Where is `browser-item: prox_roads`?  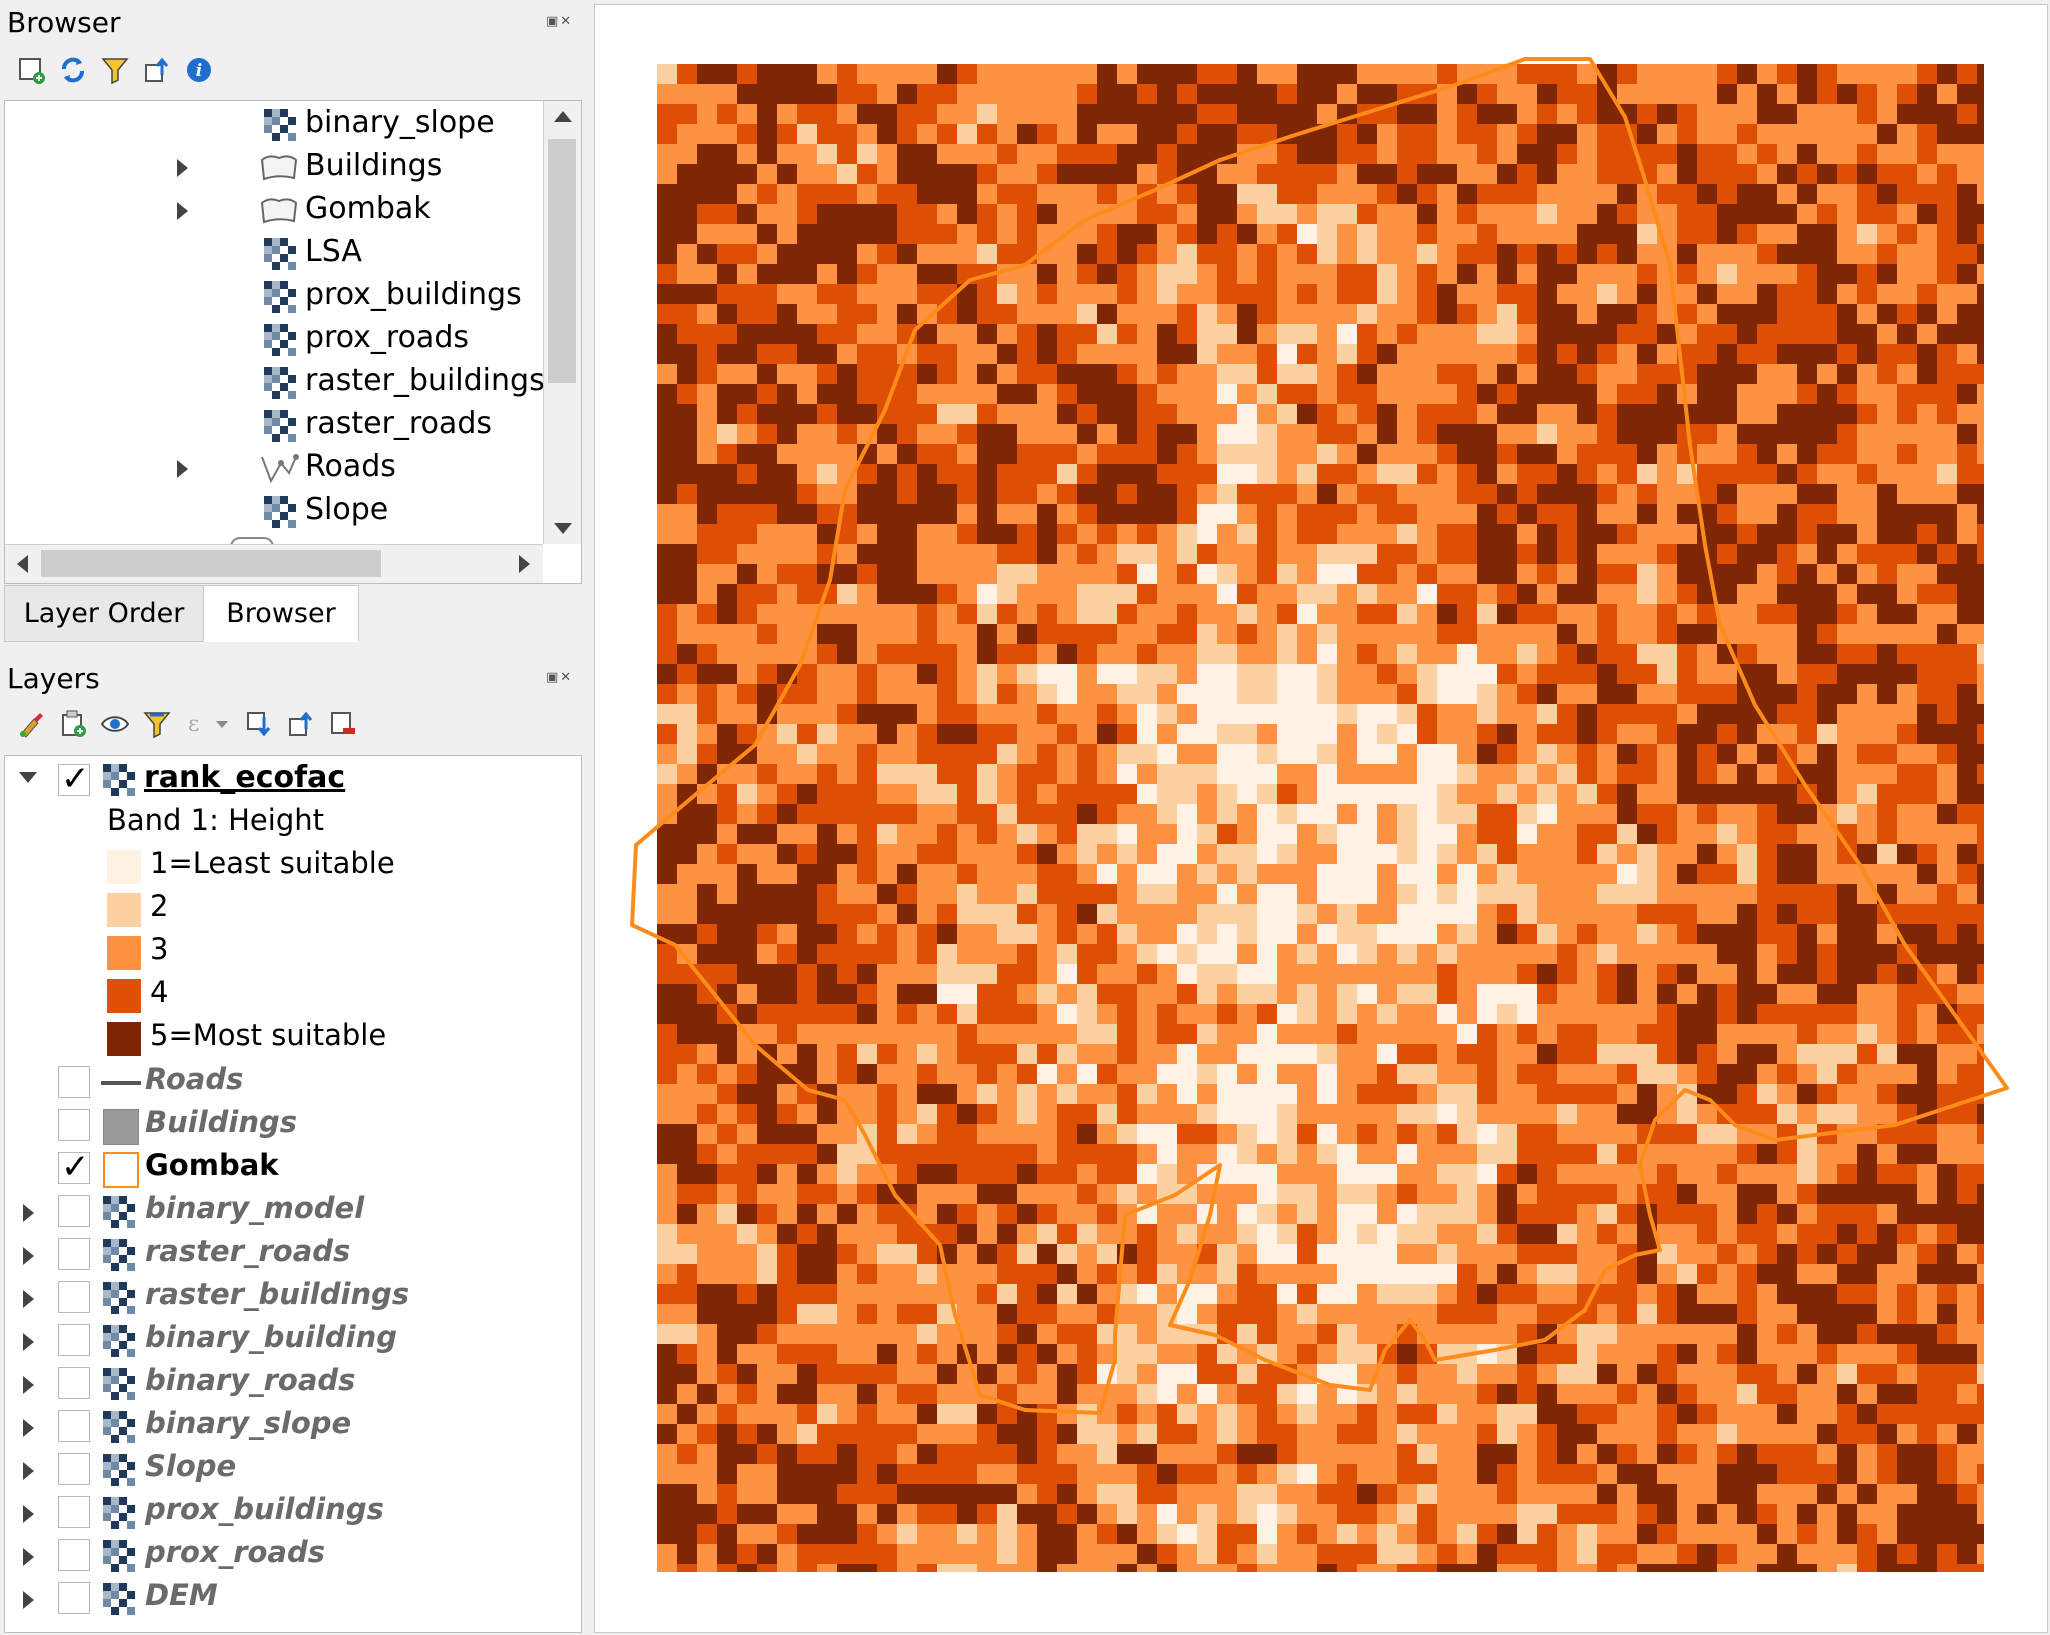
browser-item: prox_roads is located at coordinates (273, 339).